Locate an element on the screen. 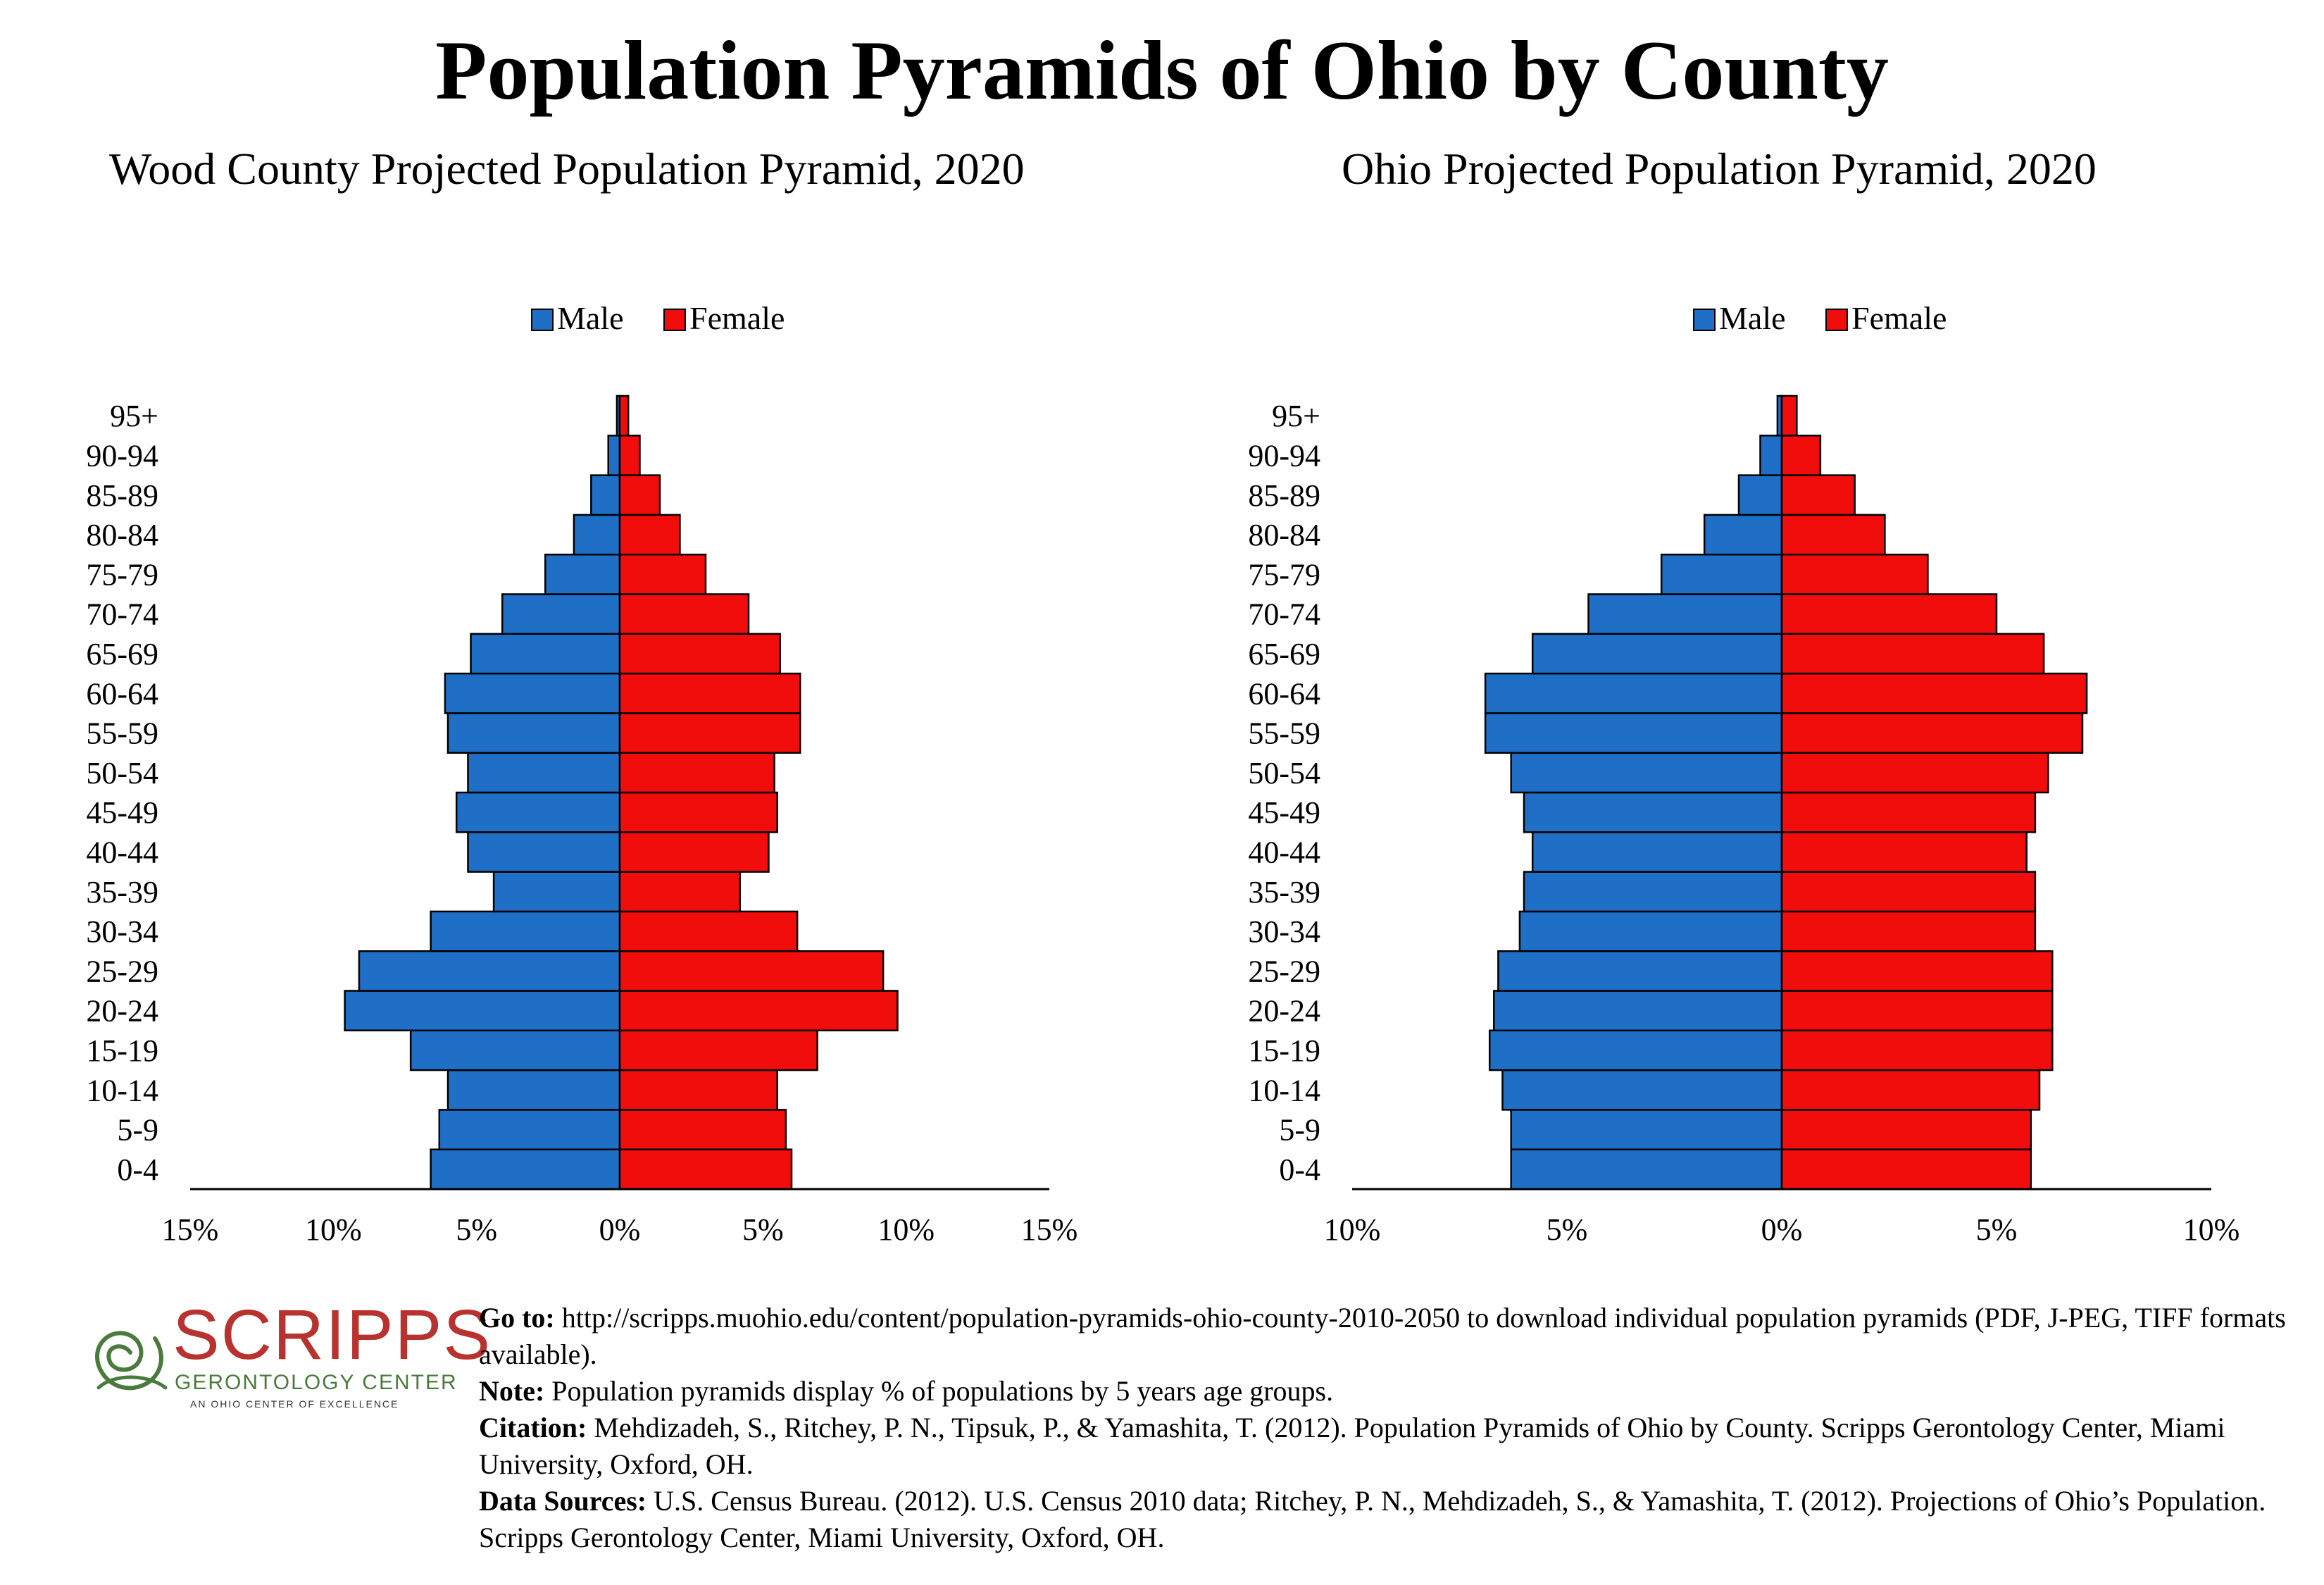 This screenshot has height=1585, width=2324. logo-wordmark: SCRIPPS is located at coordinates (332, 1334).